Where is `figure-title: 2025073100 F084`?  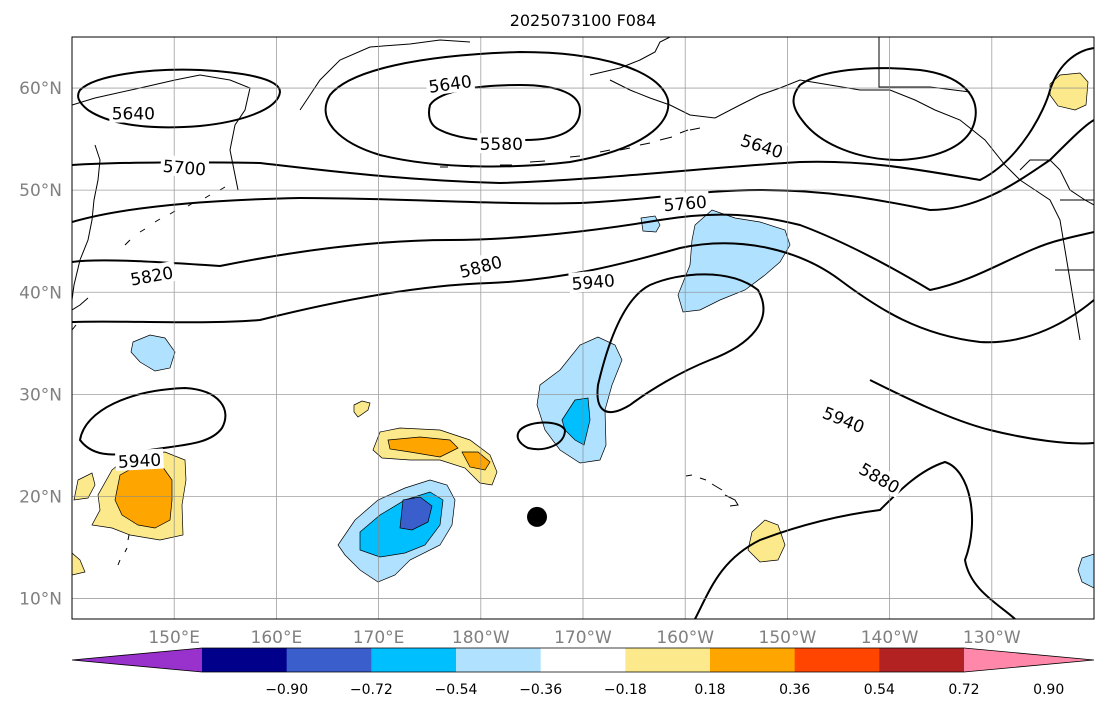
figure-title: 2025073100 F084 is located at coordinates (583, 20).